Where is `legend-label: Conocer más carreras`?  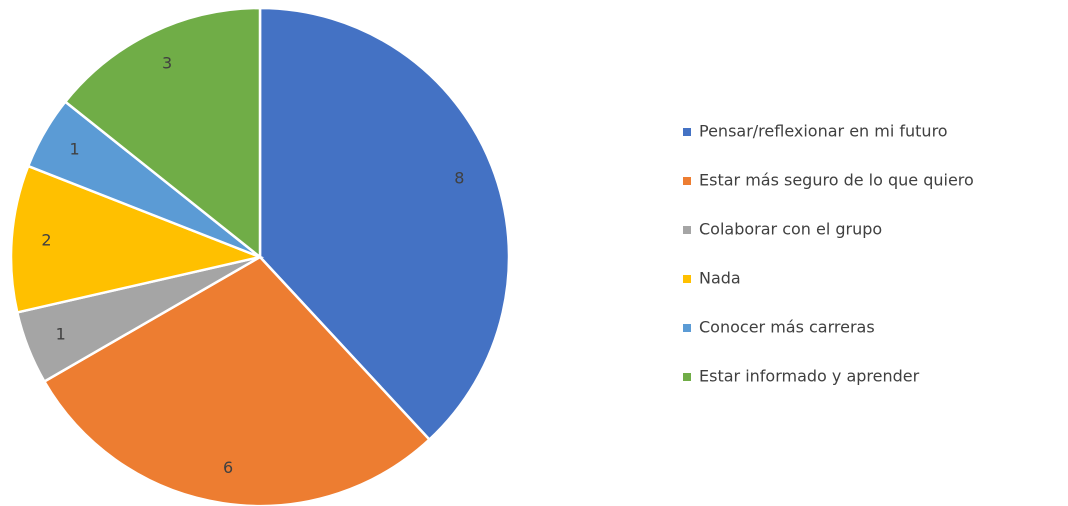
legend-label: Conocer más carreras is located at coordinates (787, 327).